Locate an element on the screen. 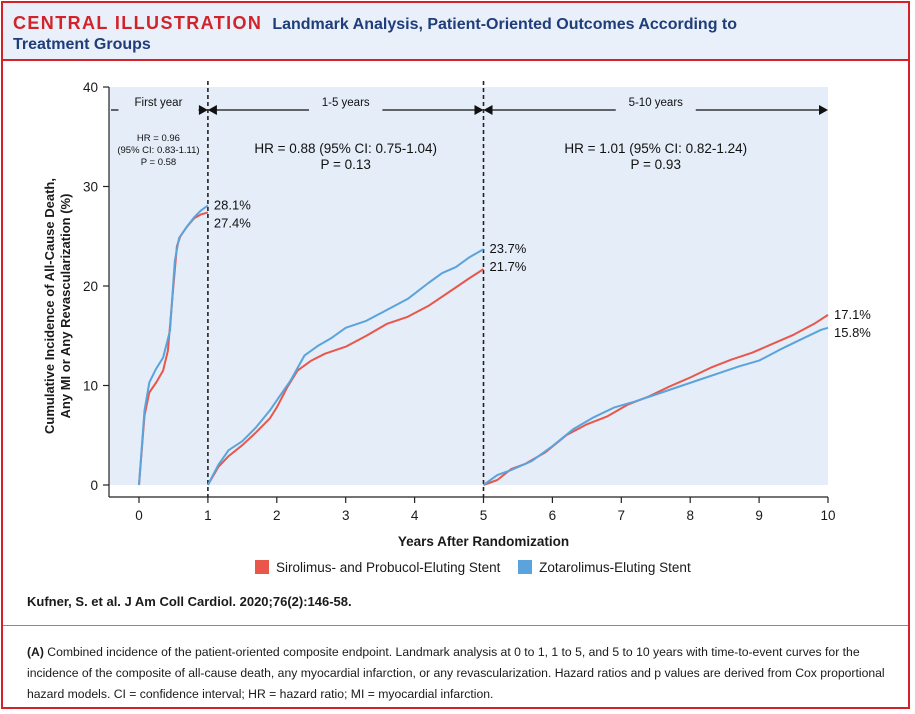 The height and width of the screenshot is (714, 915). panel-label-2: 5-10 years is located at coordinates (656, 103).